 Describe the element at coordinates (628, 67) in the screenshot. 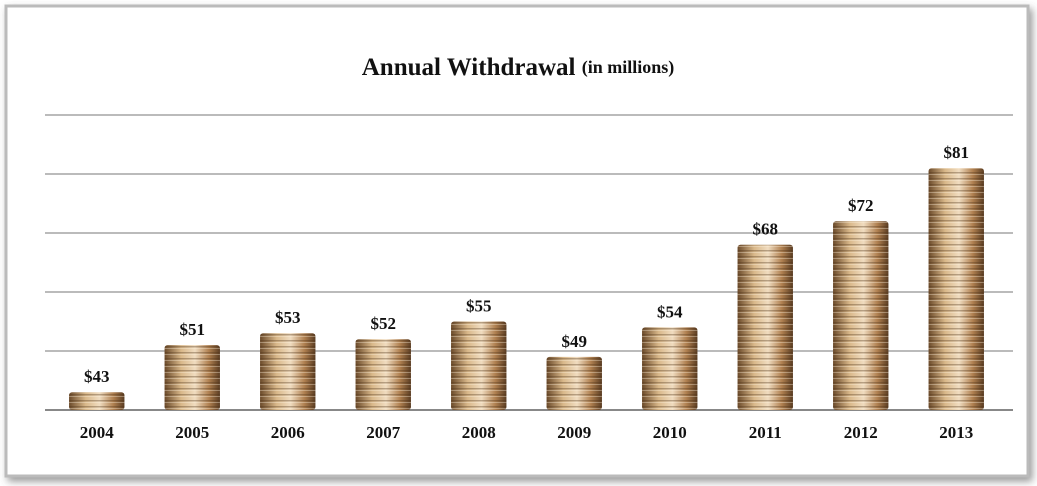

I see `subtitle: (in millions)` at that location.